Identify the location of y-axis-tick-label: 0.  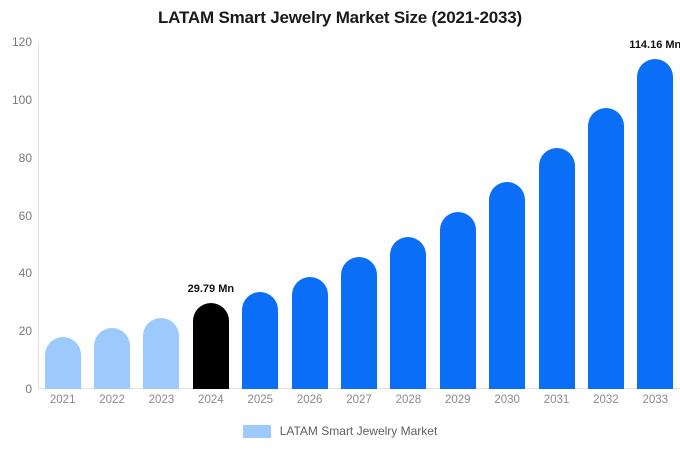
(28, 389).